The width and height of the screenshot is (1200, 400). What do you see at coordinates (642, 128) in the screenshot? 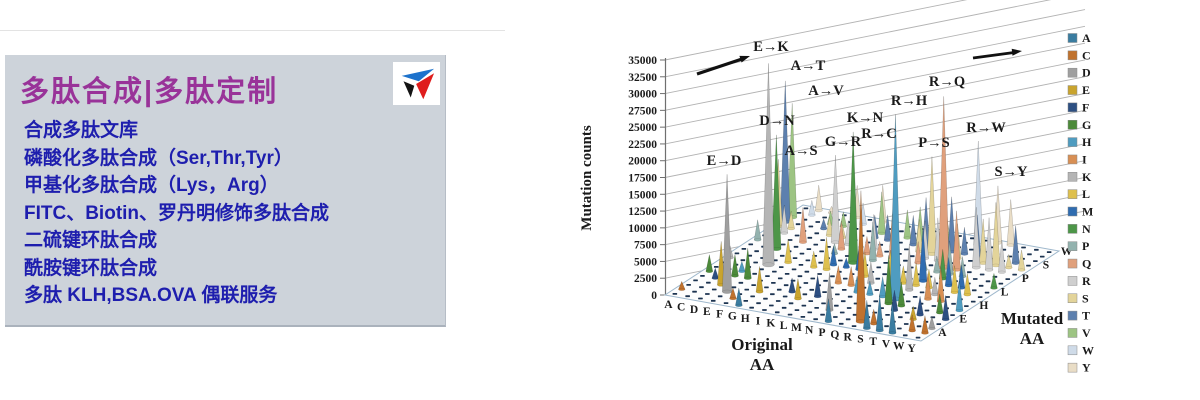
I see `y-tick-label: 25000` at bounding box center [642, 128].